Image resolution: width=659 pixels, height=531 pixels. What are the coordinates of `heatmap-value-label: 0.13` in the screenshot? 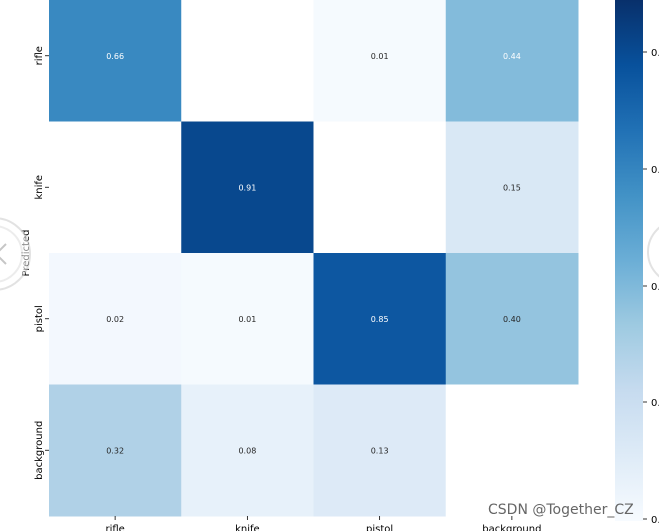 It's located at (380, 450).